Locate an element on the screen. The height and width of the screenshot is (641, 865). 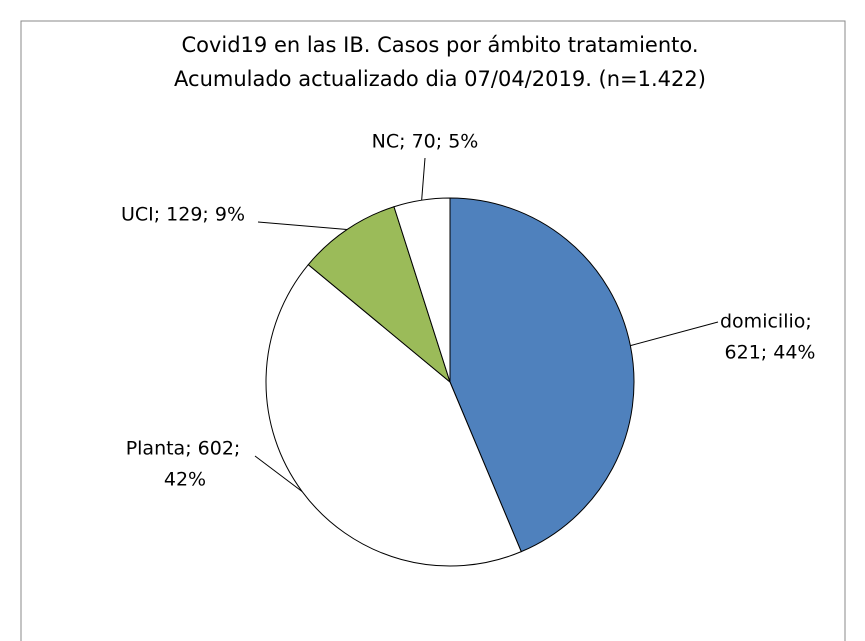
data-label: domicilio; is located at coordinates (766, 322).